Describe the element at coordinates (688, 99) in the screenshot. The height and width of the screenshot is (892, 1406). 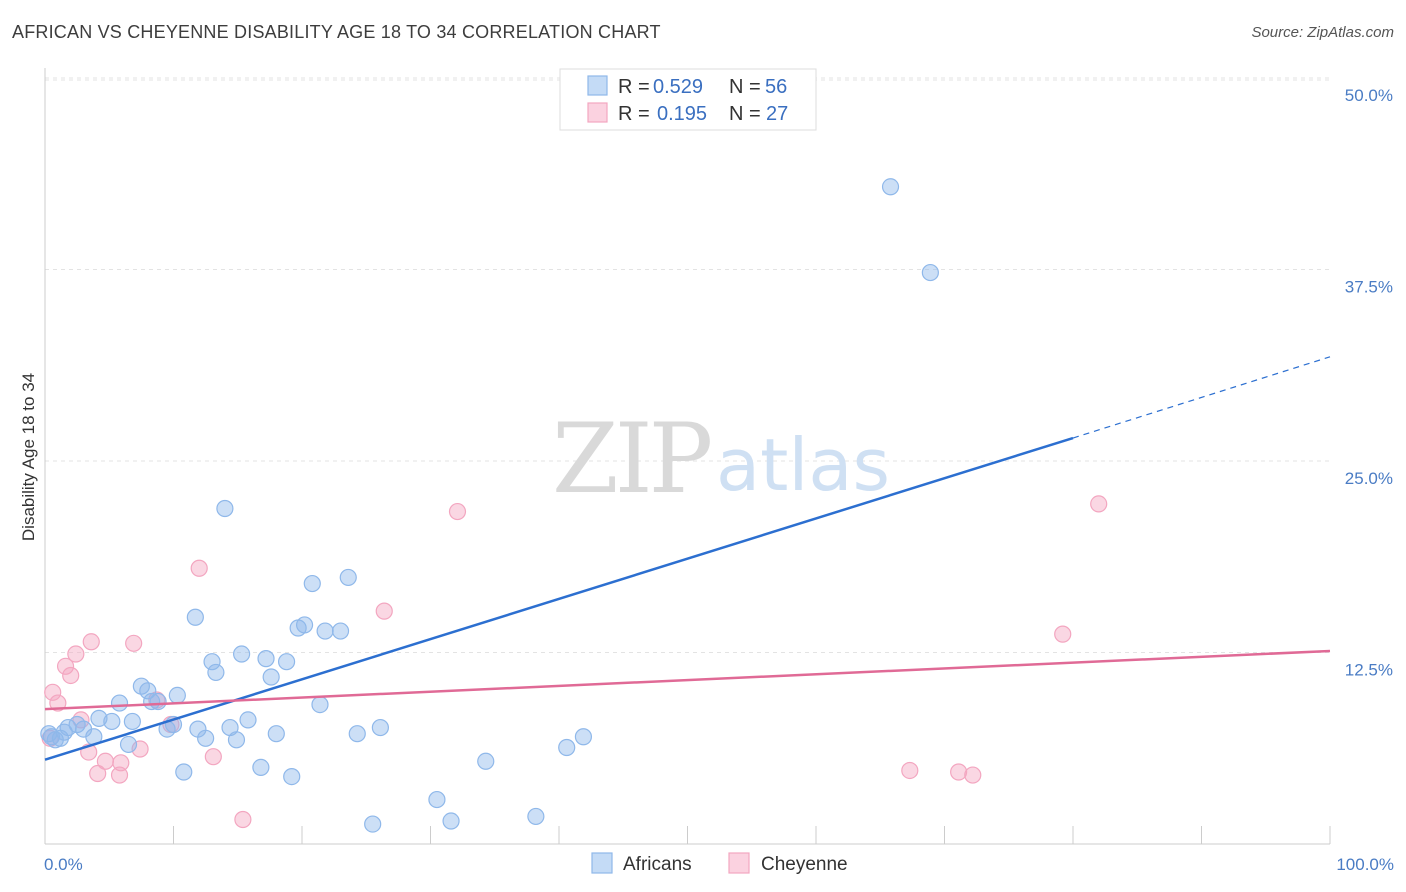
I see `legend-box: R = 0.529 N = 56 R = 0.195 N = 27` at that location.